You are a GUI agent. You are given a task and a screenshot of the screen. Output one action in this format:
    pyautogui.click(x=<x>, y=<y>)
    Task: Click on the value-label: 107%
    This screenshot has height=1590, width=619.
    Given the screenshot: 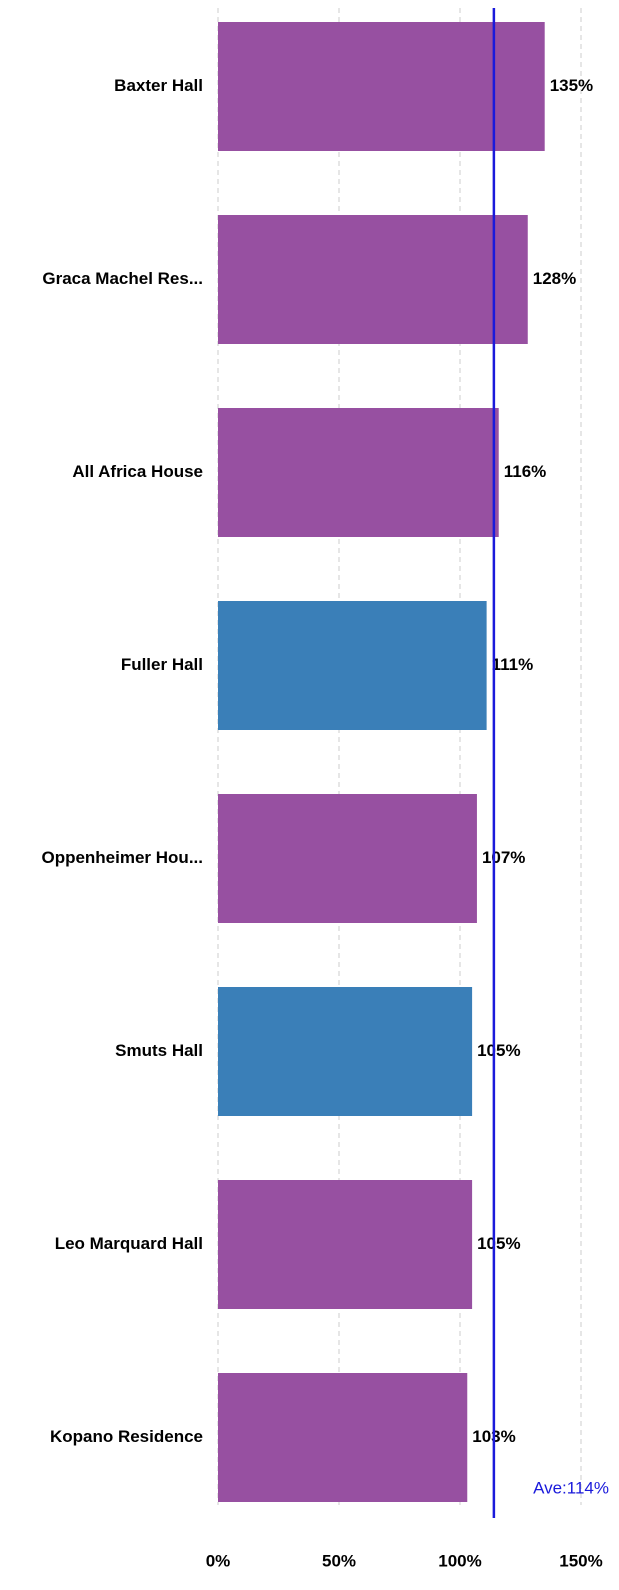 What is the action you would take?
    pyautogui.click(x=503, y=857)
    